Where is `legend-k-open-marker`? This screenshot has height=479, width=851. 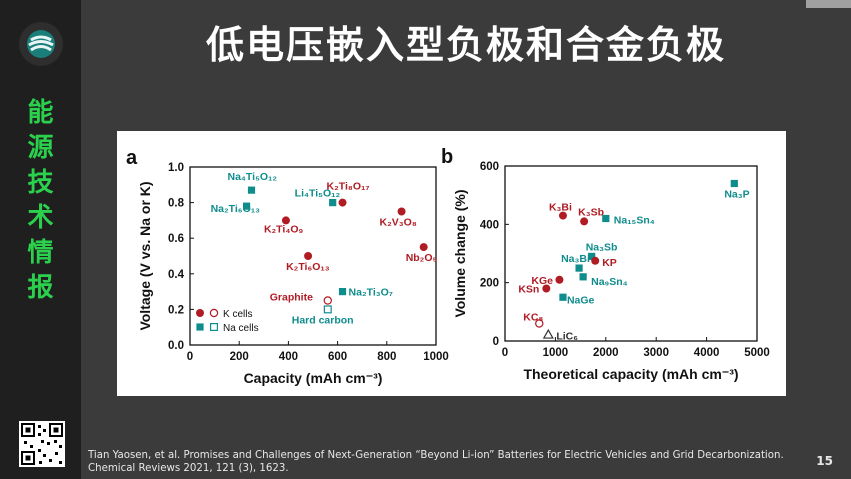
legend-k-open-marker is located at coordinates (214, 313).